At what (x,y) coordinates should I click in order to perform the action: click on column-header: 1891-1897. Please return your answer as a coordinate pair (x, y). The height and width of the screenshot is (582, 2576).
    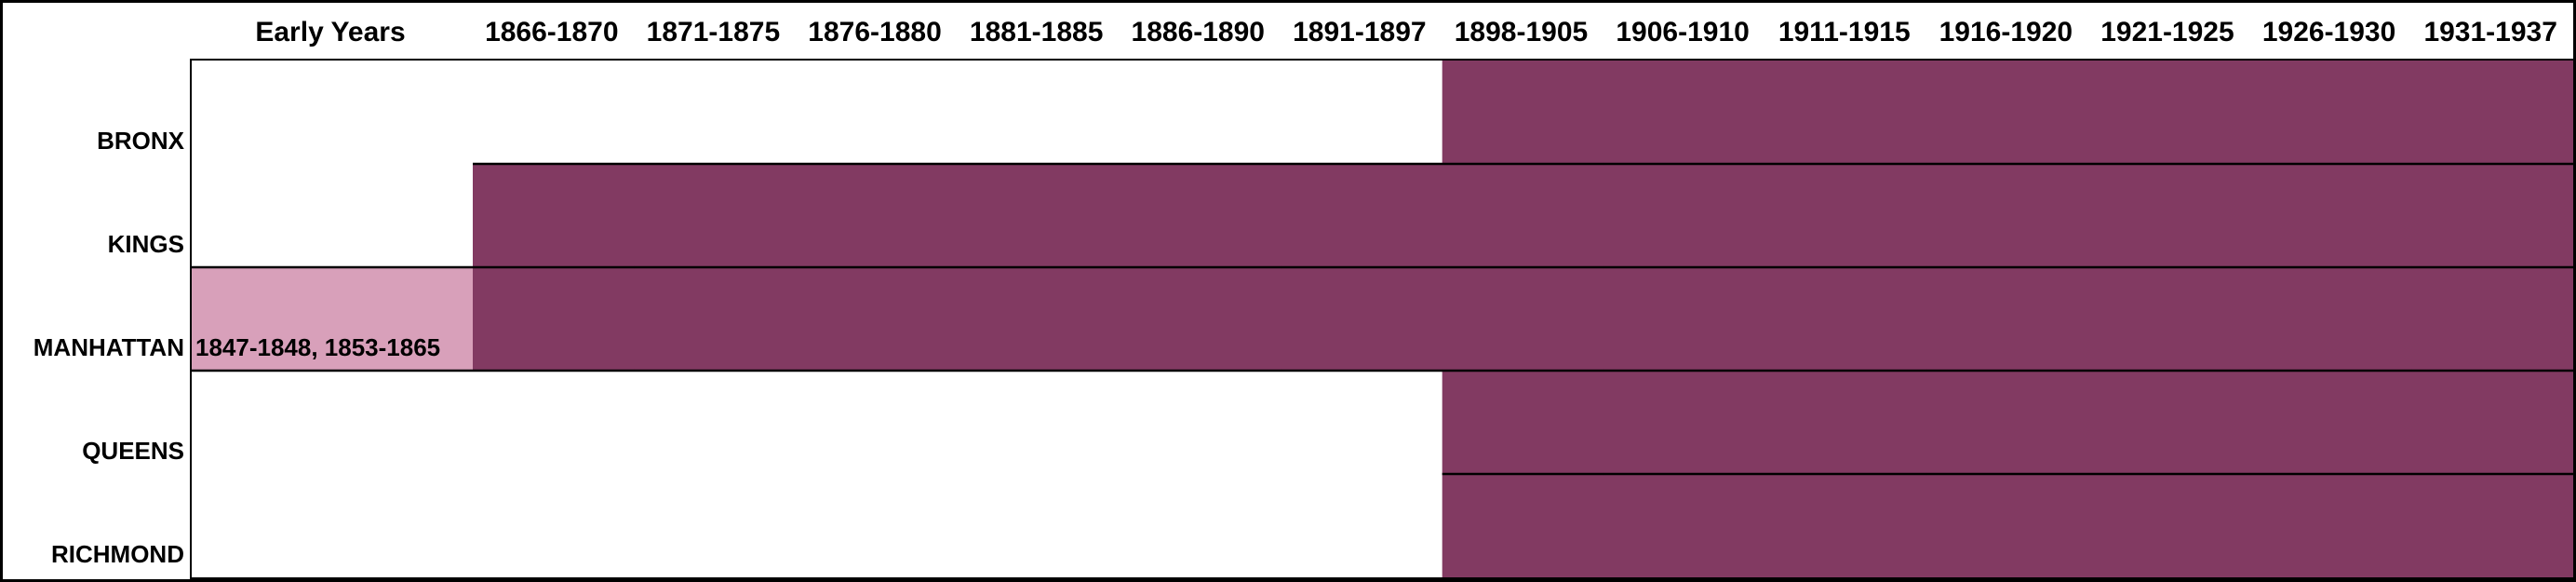
    Looking at the image, I should click on (1360, 32).